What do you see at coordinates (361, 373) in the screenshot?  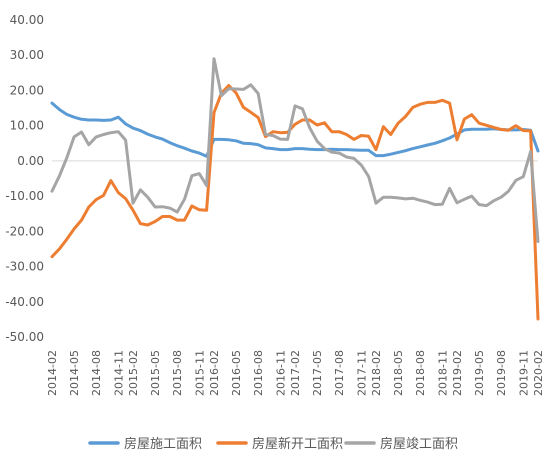 I see `x-tick-label: 2017-11` at bounding box center [361, 373].